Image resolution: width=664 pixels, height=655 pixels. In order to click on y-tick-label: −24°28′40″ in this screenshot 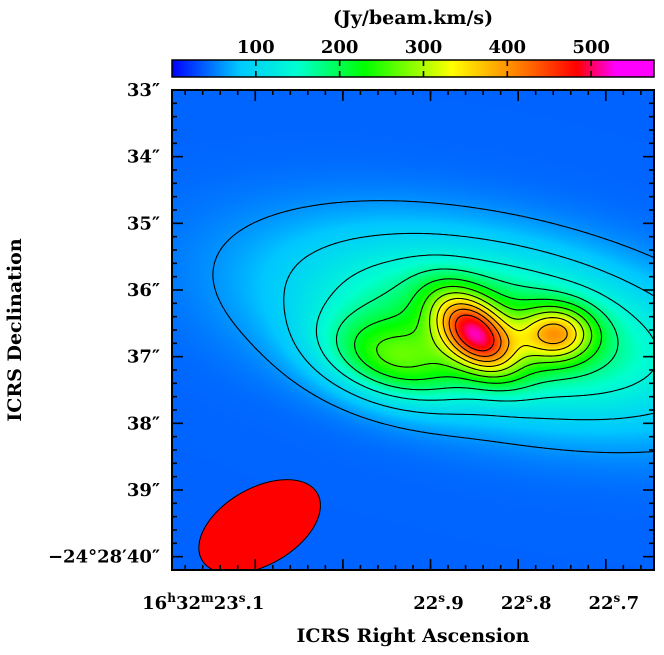, I will do `click(104, 557)`.